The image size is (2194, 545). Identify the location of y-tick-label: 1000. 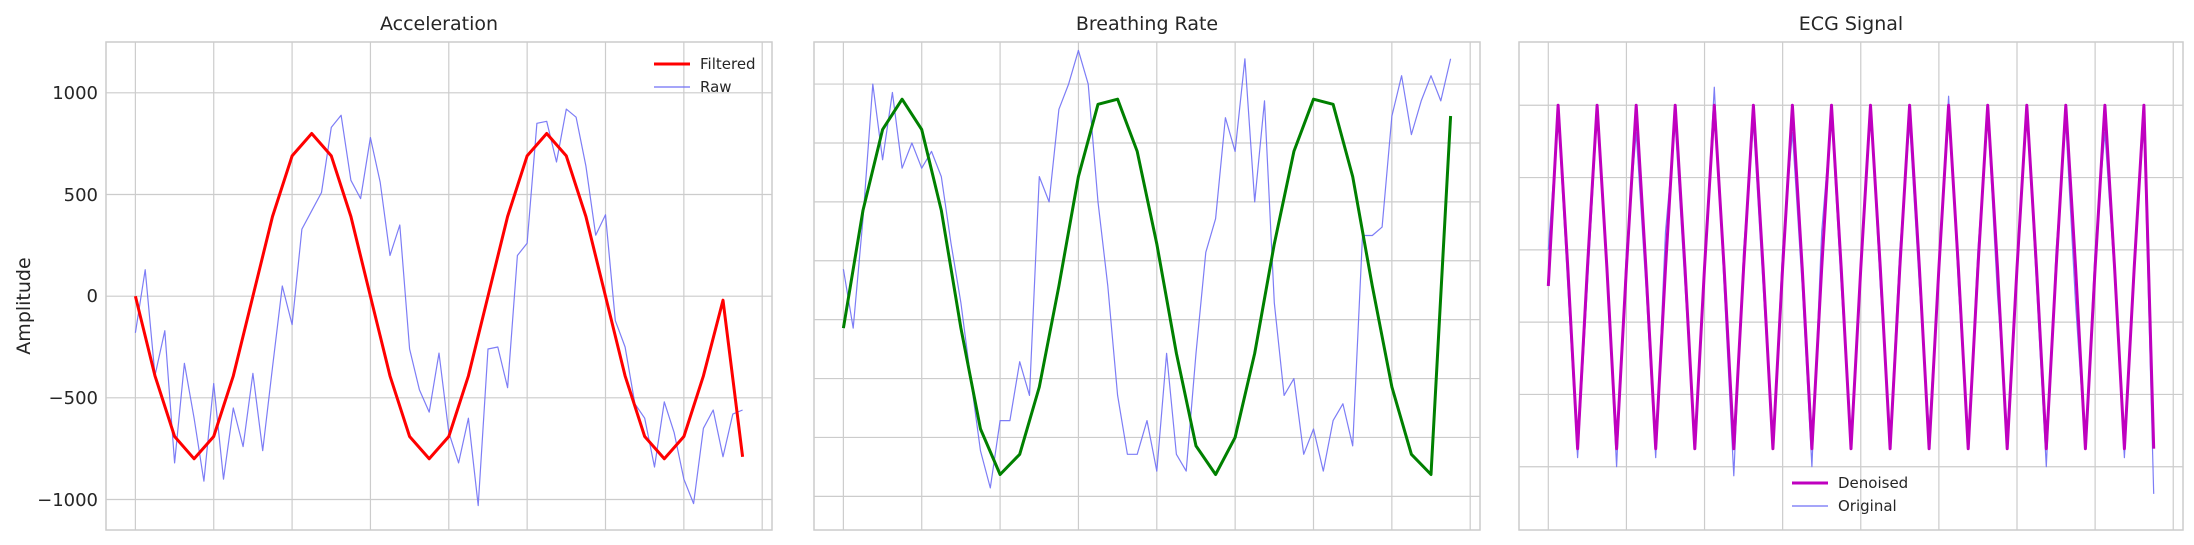
(75, 93).